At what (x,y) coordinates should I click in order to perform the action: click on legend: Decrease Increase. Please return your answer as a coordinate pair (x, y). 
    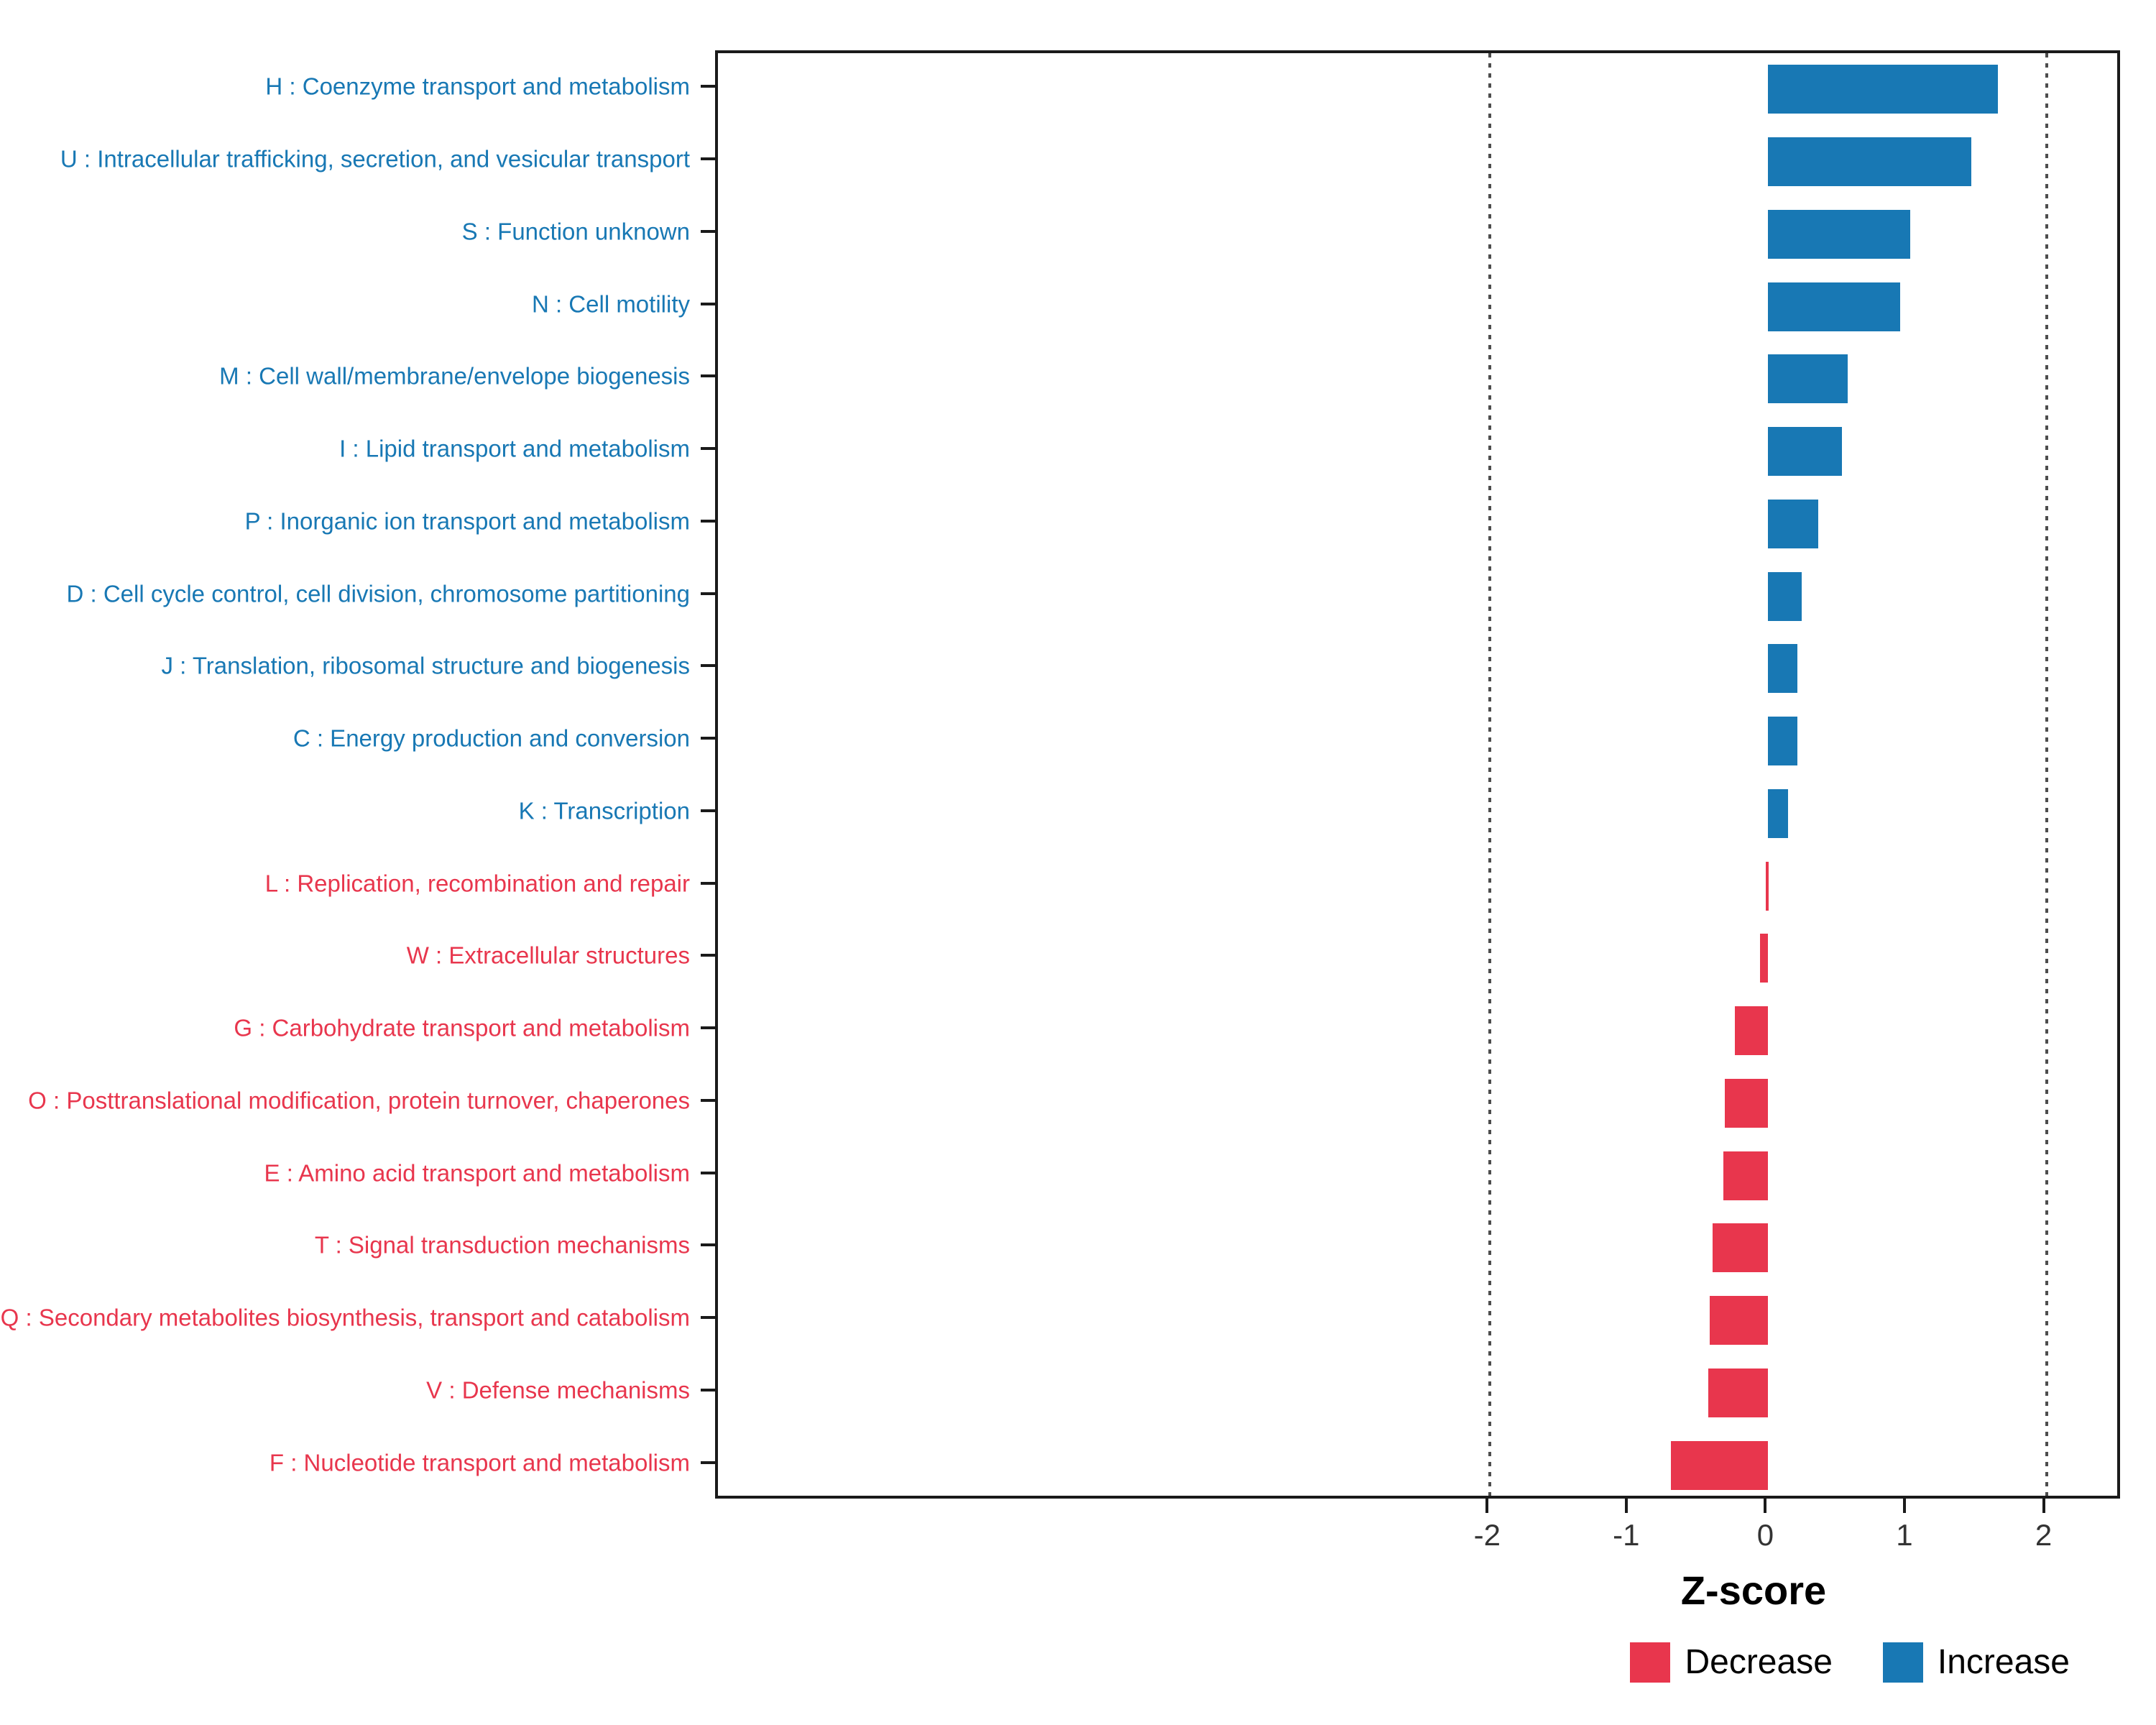
    Looking at the image, I should click on (1850, 1662).